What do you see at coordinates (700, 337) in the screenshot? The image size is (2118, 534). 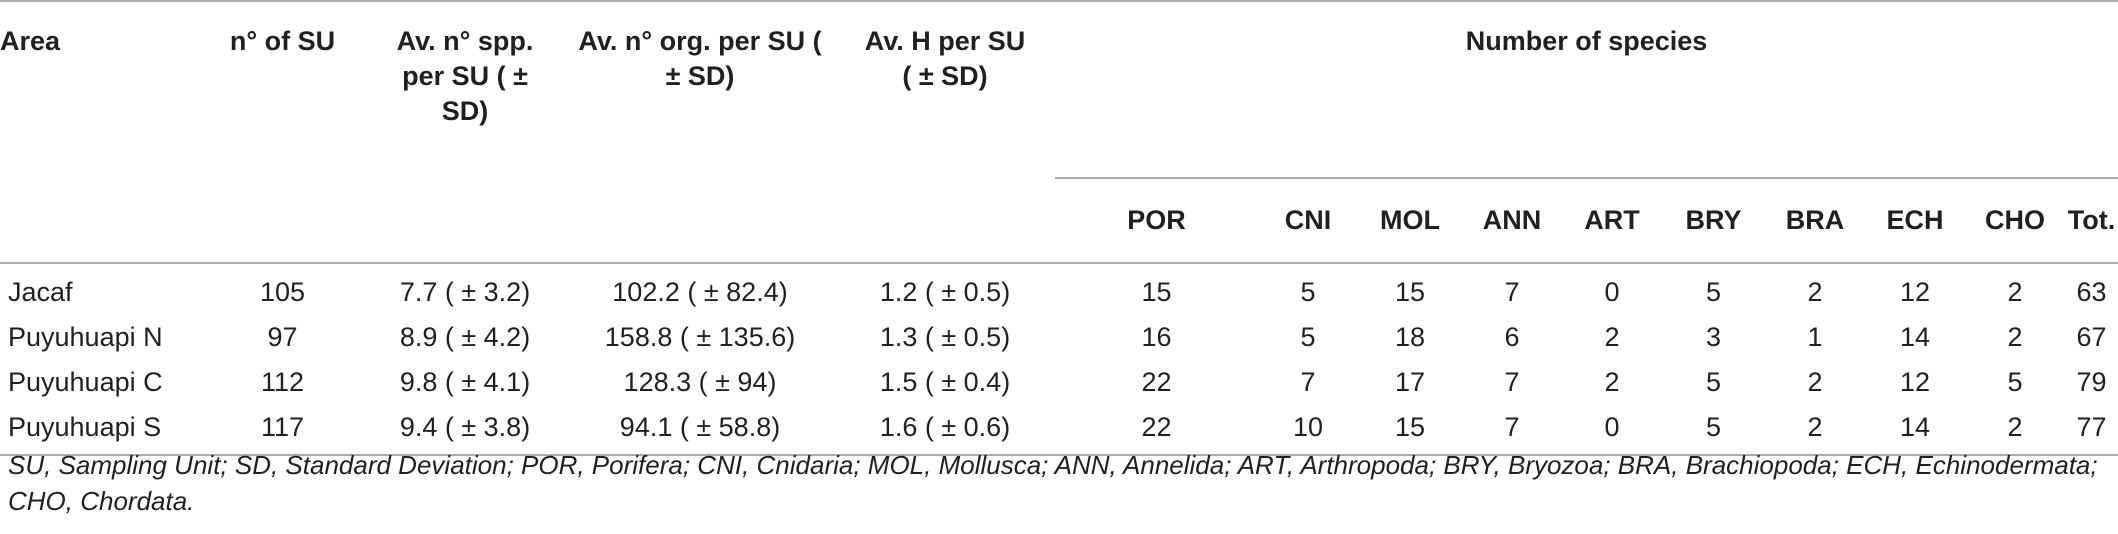 I see `cell-av-org: 158.8 ( ± 135.6)` at bounding box center [700, 337].